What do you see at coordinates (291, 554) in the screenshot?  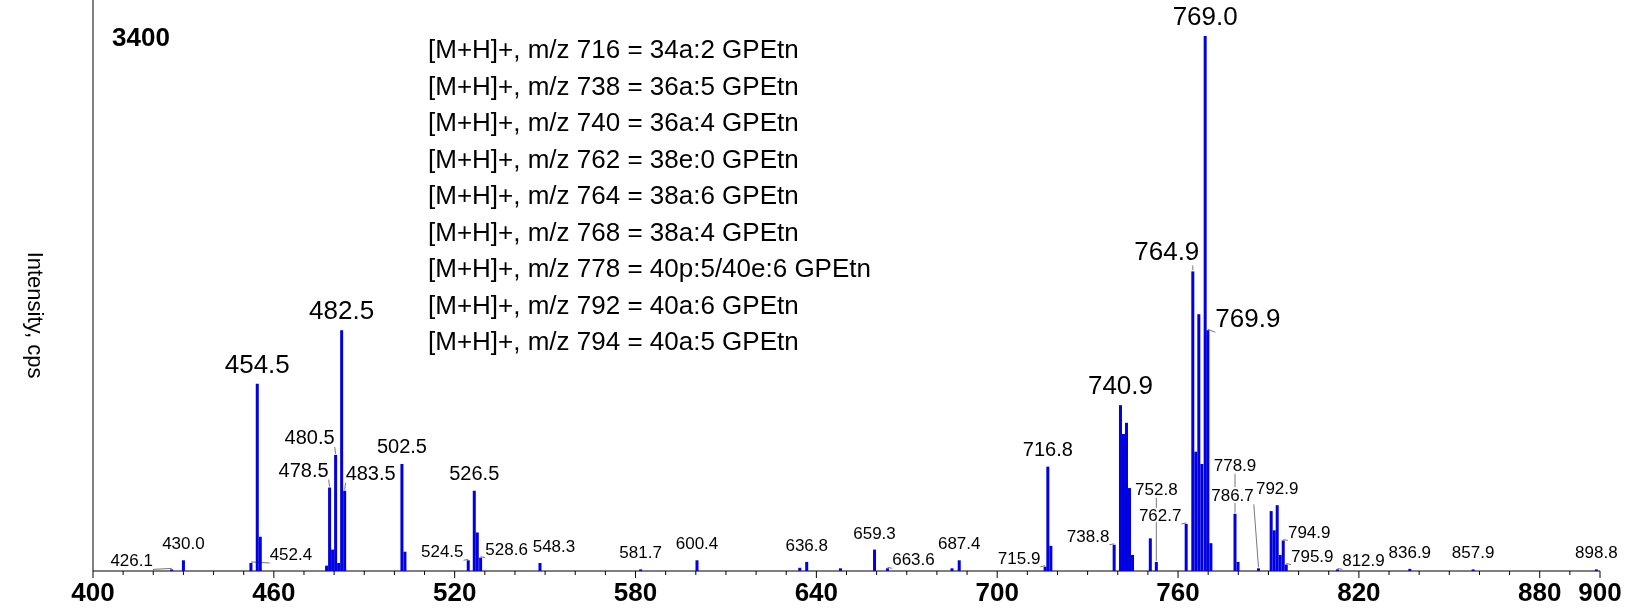 I see `annotation: 452.4` at bounding box center [291, 554].